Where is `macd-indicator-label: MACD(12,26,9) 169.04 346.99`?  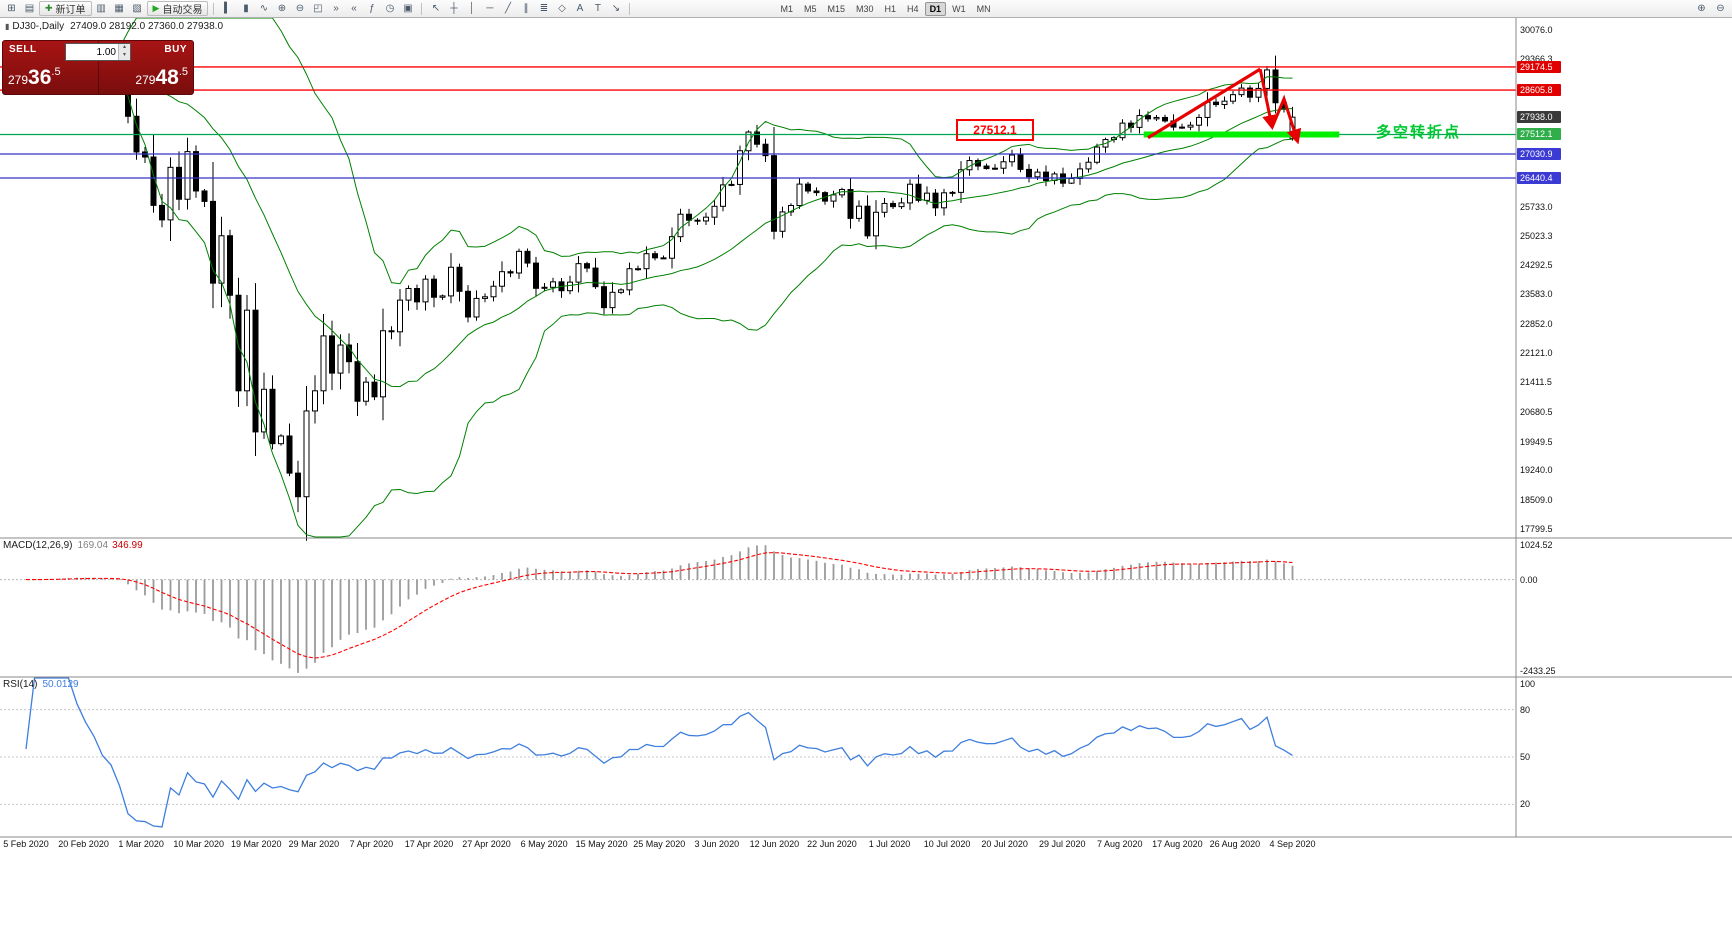
macd-indicator-label: MACD(12,26,9) 169.04 346.99 is located at coordinates (73, 545).